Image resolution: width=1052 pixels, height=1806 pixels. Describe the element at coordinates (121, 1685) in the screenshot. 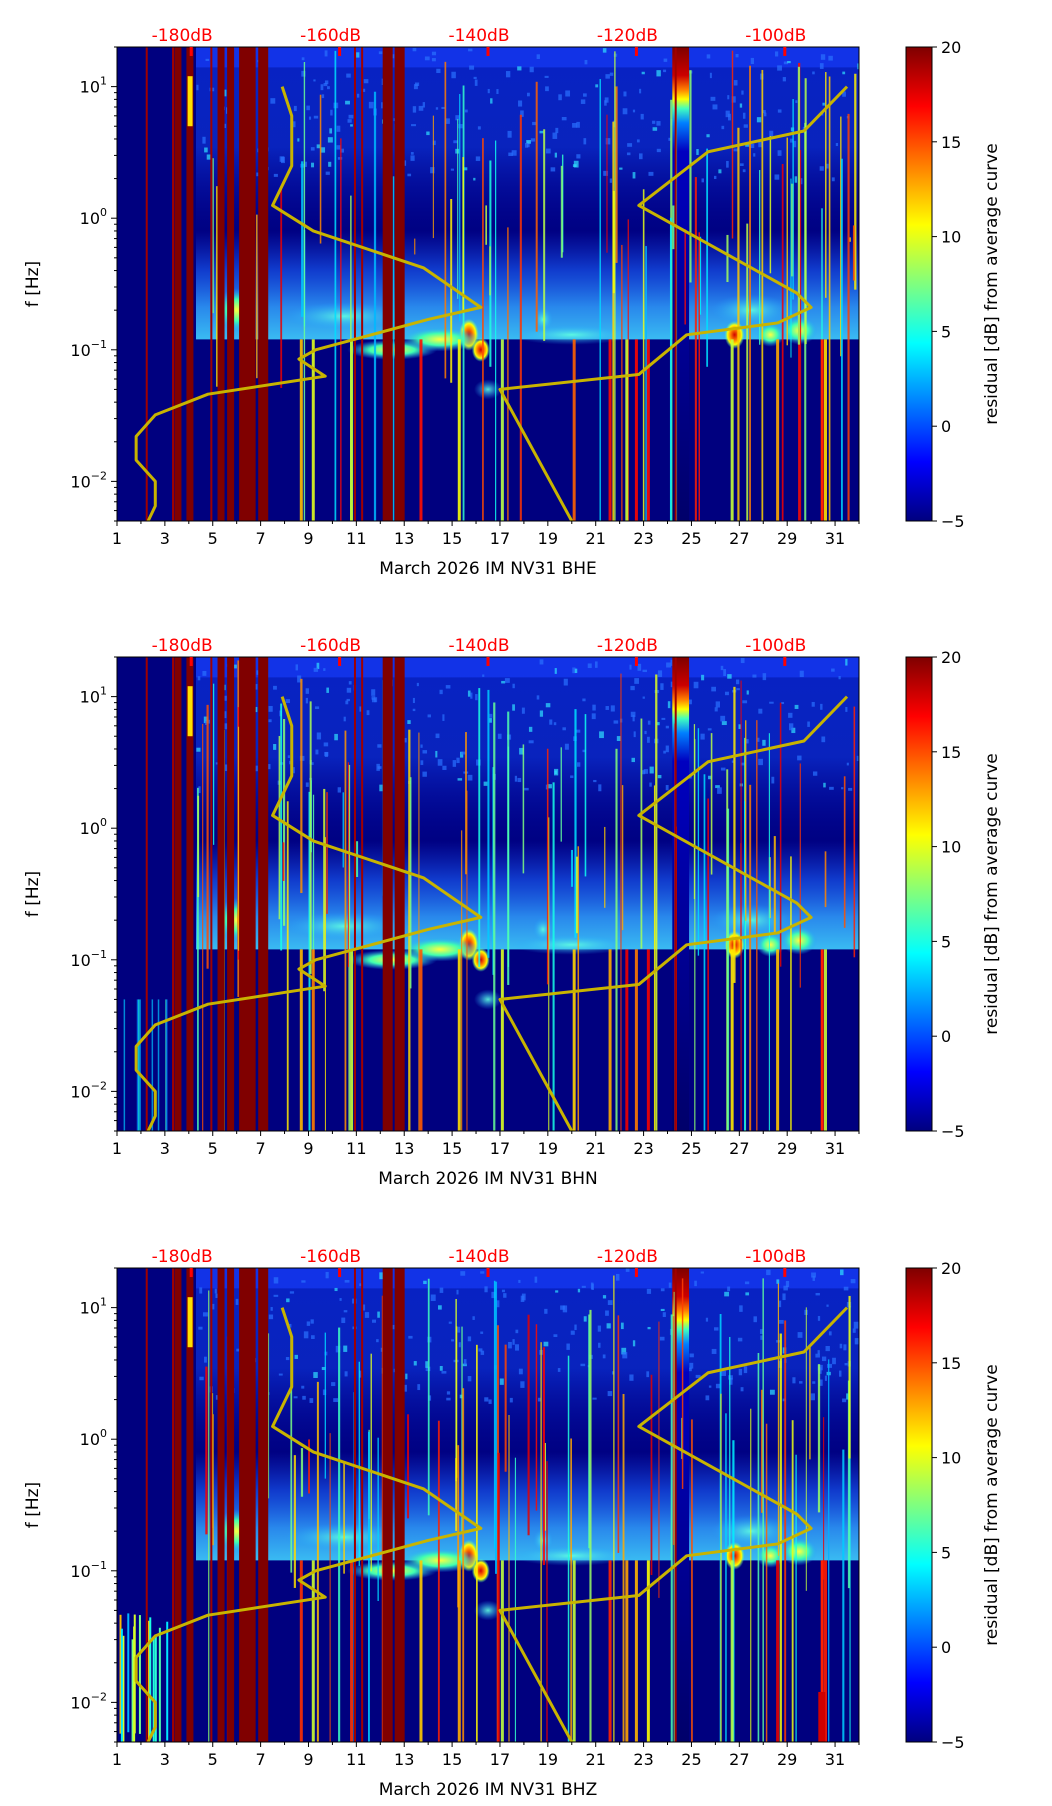

I see `lowfreq-line` at that location.